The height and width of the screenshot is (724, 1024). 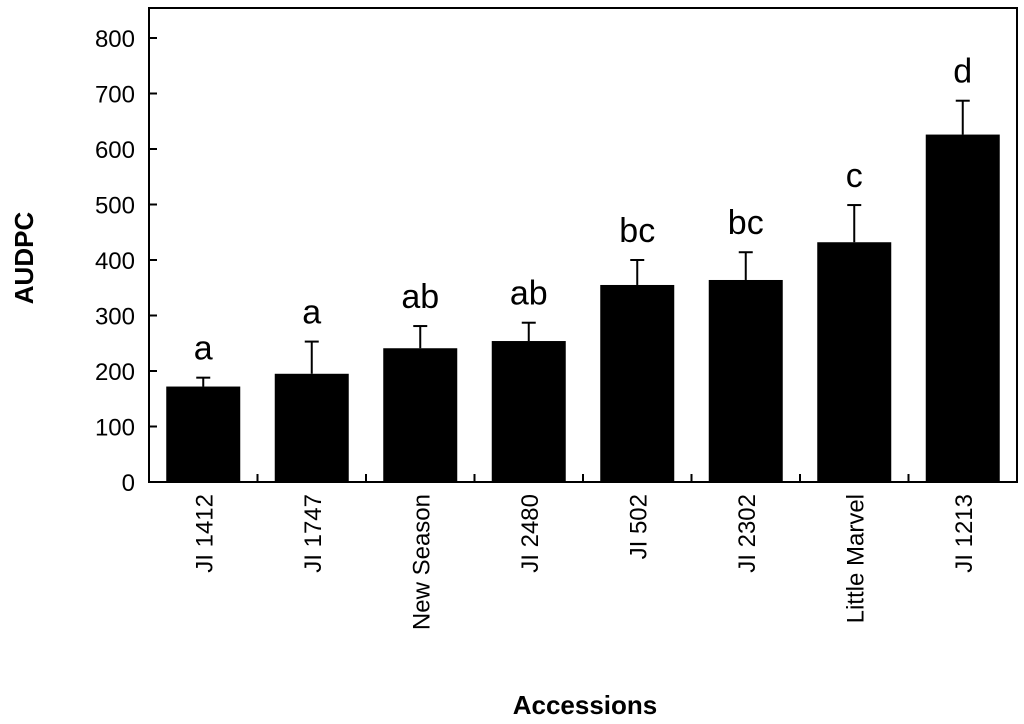 What do you see at coordinates (115, 95) in the screenshot?
I see `y-tick-label: 700` at bounding box center [115, 95].